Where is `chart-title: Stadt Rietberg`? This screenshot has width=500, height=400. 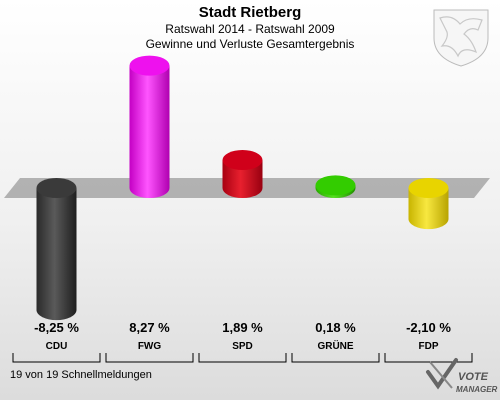
chart-title: Stadt Rietberg is located at coordinates (250, 12).